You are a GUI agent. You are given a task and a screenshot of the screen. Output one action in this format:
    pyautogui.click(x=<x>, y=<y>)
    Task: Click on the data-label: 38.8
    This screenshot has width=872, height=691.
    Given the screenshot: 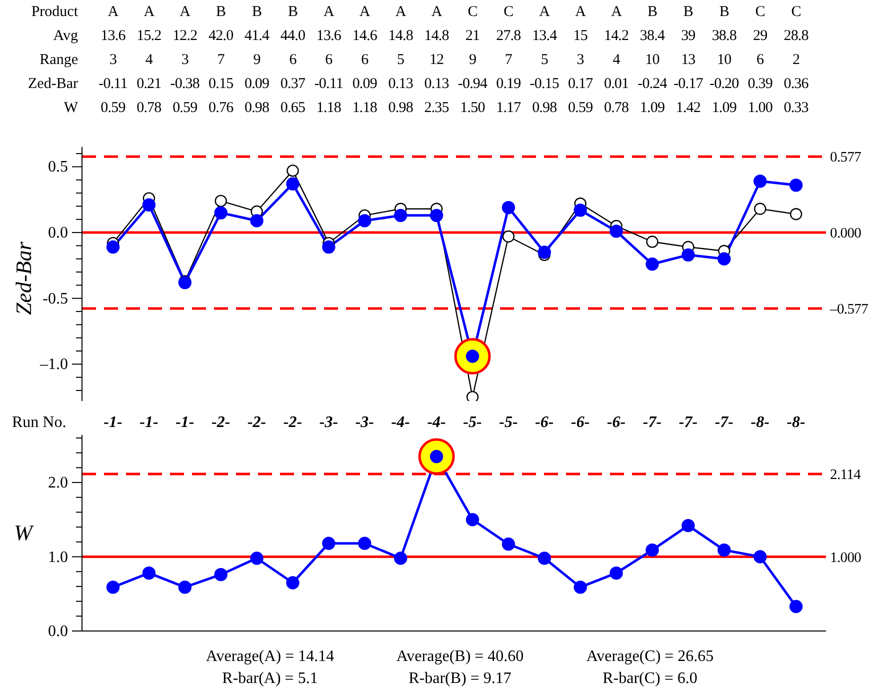 What is the action you would take?
    pyautogui.click(x=724, y=36)
    